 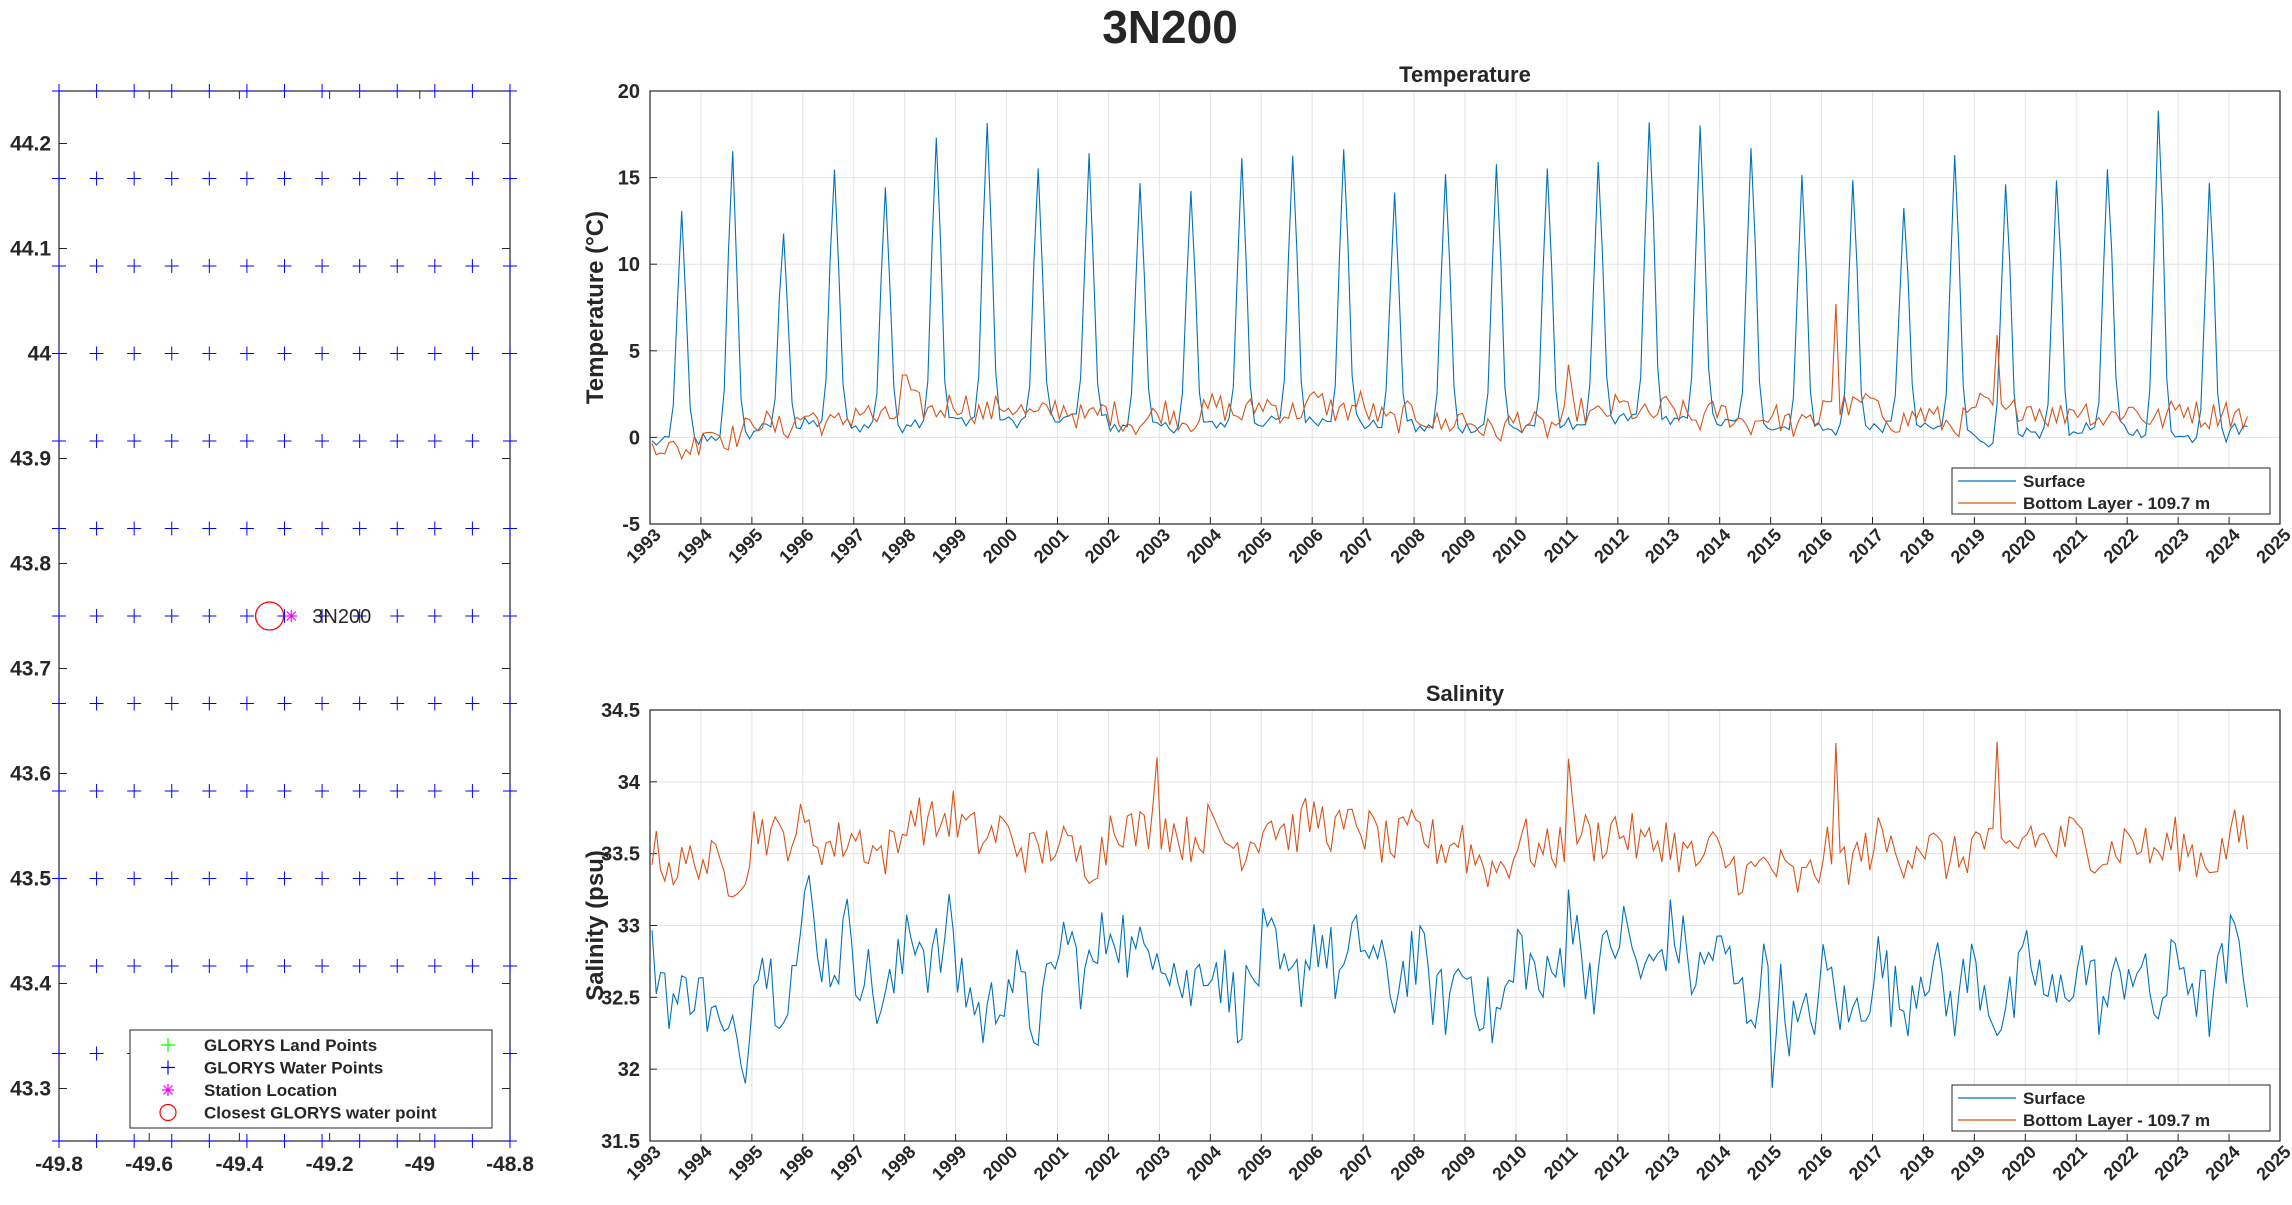 I want to click on legend-marker-asterisk, so click(x=168, y=1090).